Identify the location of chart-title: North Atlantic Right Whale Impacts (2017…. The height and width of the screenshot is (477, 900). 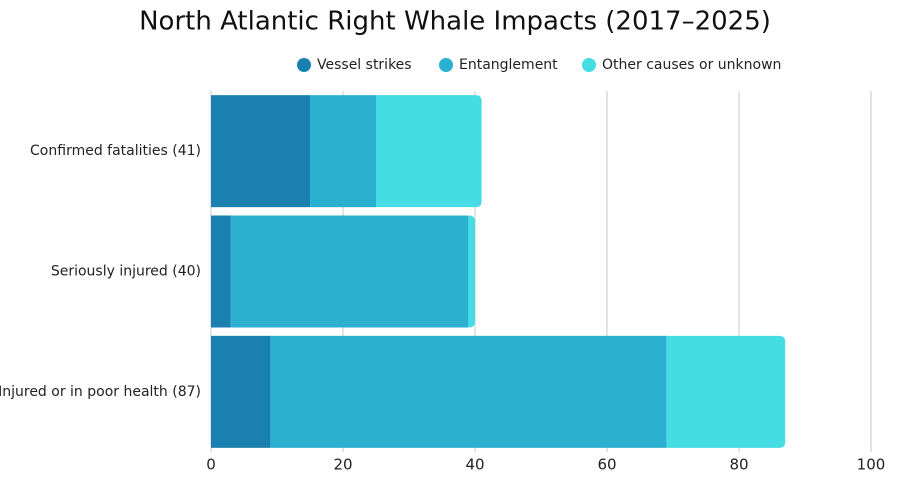
(455, 22).